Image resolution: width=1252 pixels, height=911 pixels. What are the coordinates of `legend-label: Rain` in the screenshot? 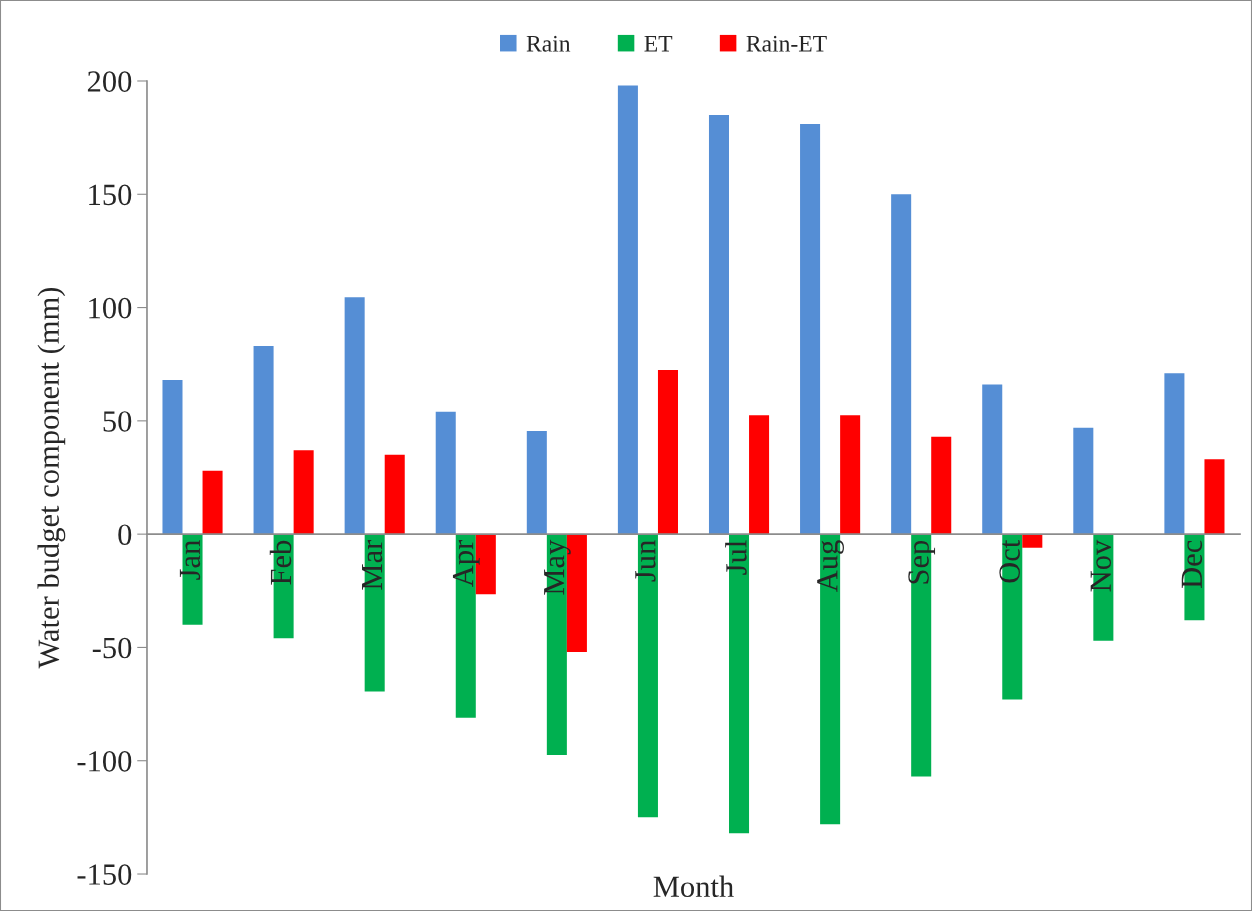 It's located at (548, 43).